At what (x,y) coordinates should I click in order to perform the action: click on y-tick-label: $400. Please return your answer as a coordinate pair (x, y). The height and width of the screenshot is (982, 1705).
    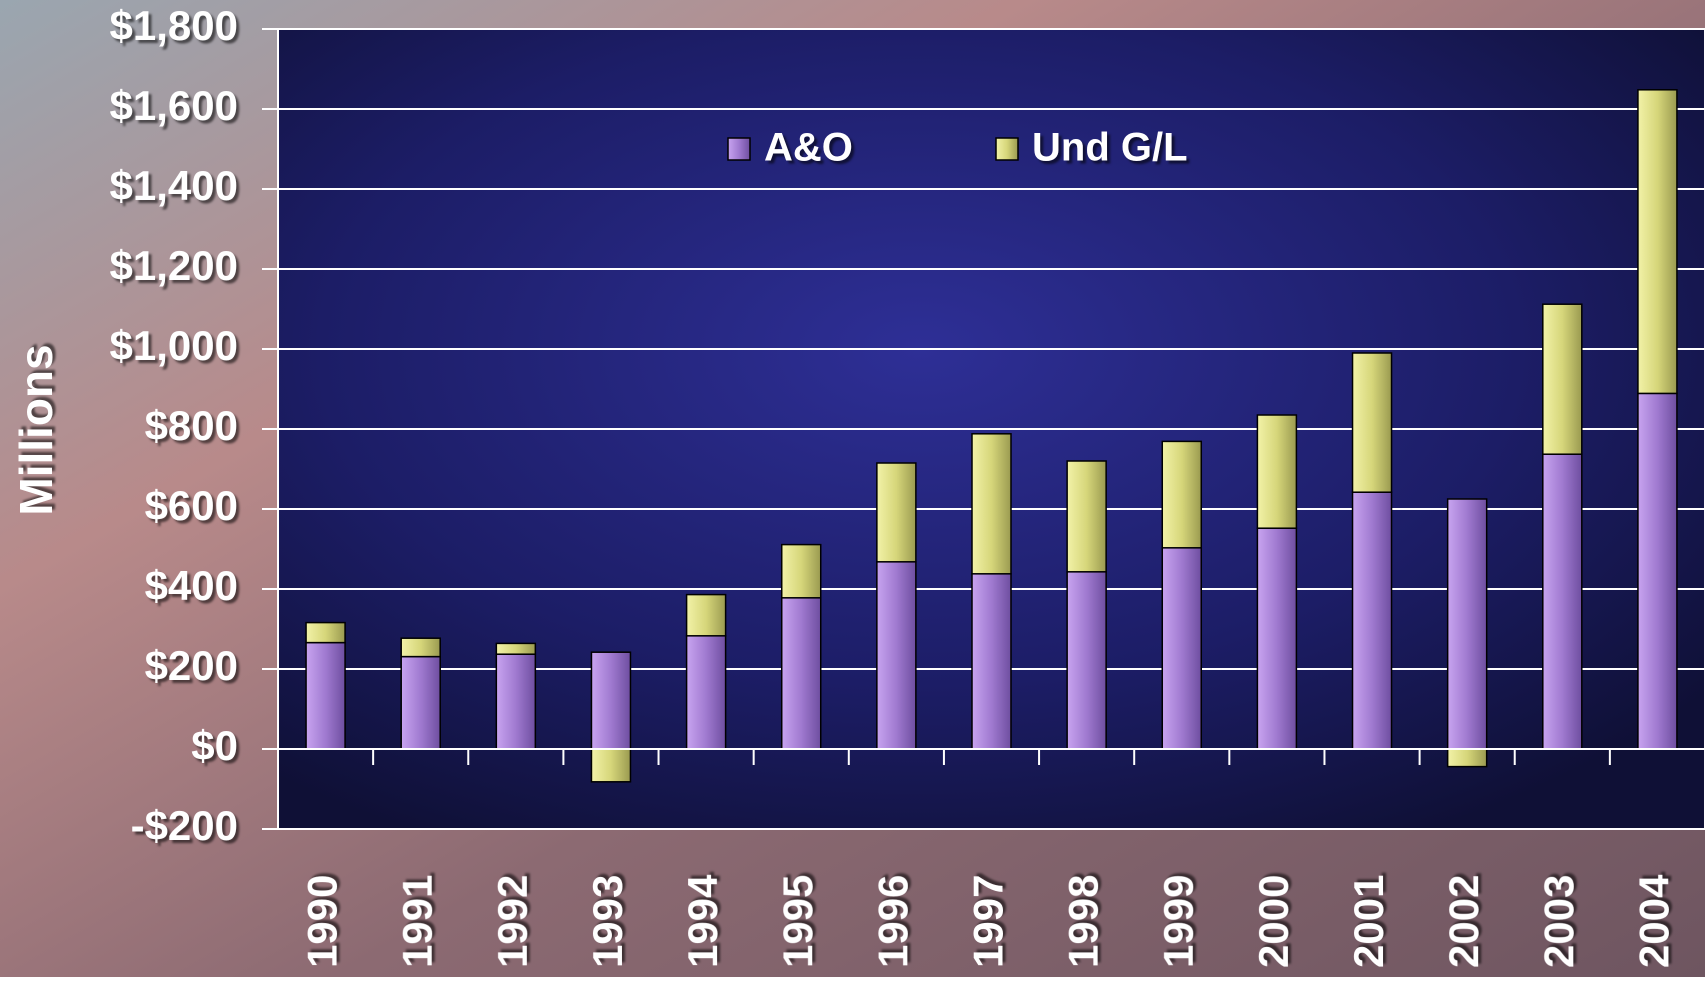
    Looking at the image, I should click on (191, 585).